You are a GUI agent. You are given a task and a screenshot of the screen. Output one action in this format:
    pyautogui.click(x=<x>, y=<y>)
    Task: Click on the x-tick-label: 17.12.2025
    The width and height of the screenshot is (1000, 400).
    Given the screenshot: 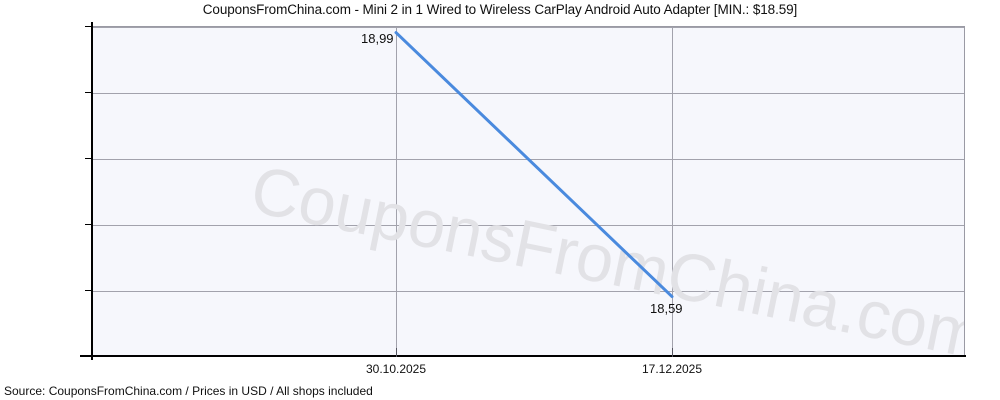 What is the action you would take?
    pyautogui.click(x=672, y=369)
    